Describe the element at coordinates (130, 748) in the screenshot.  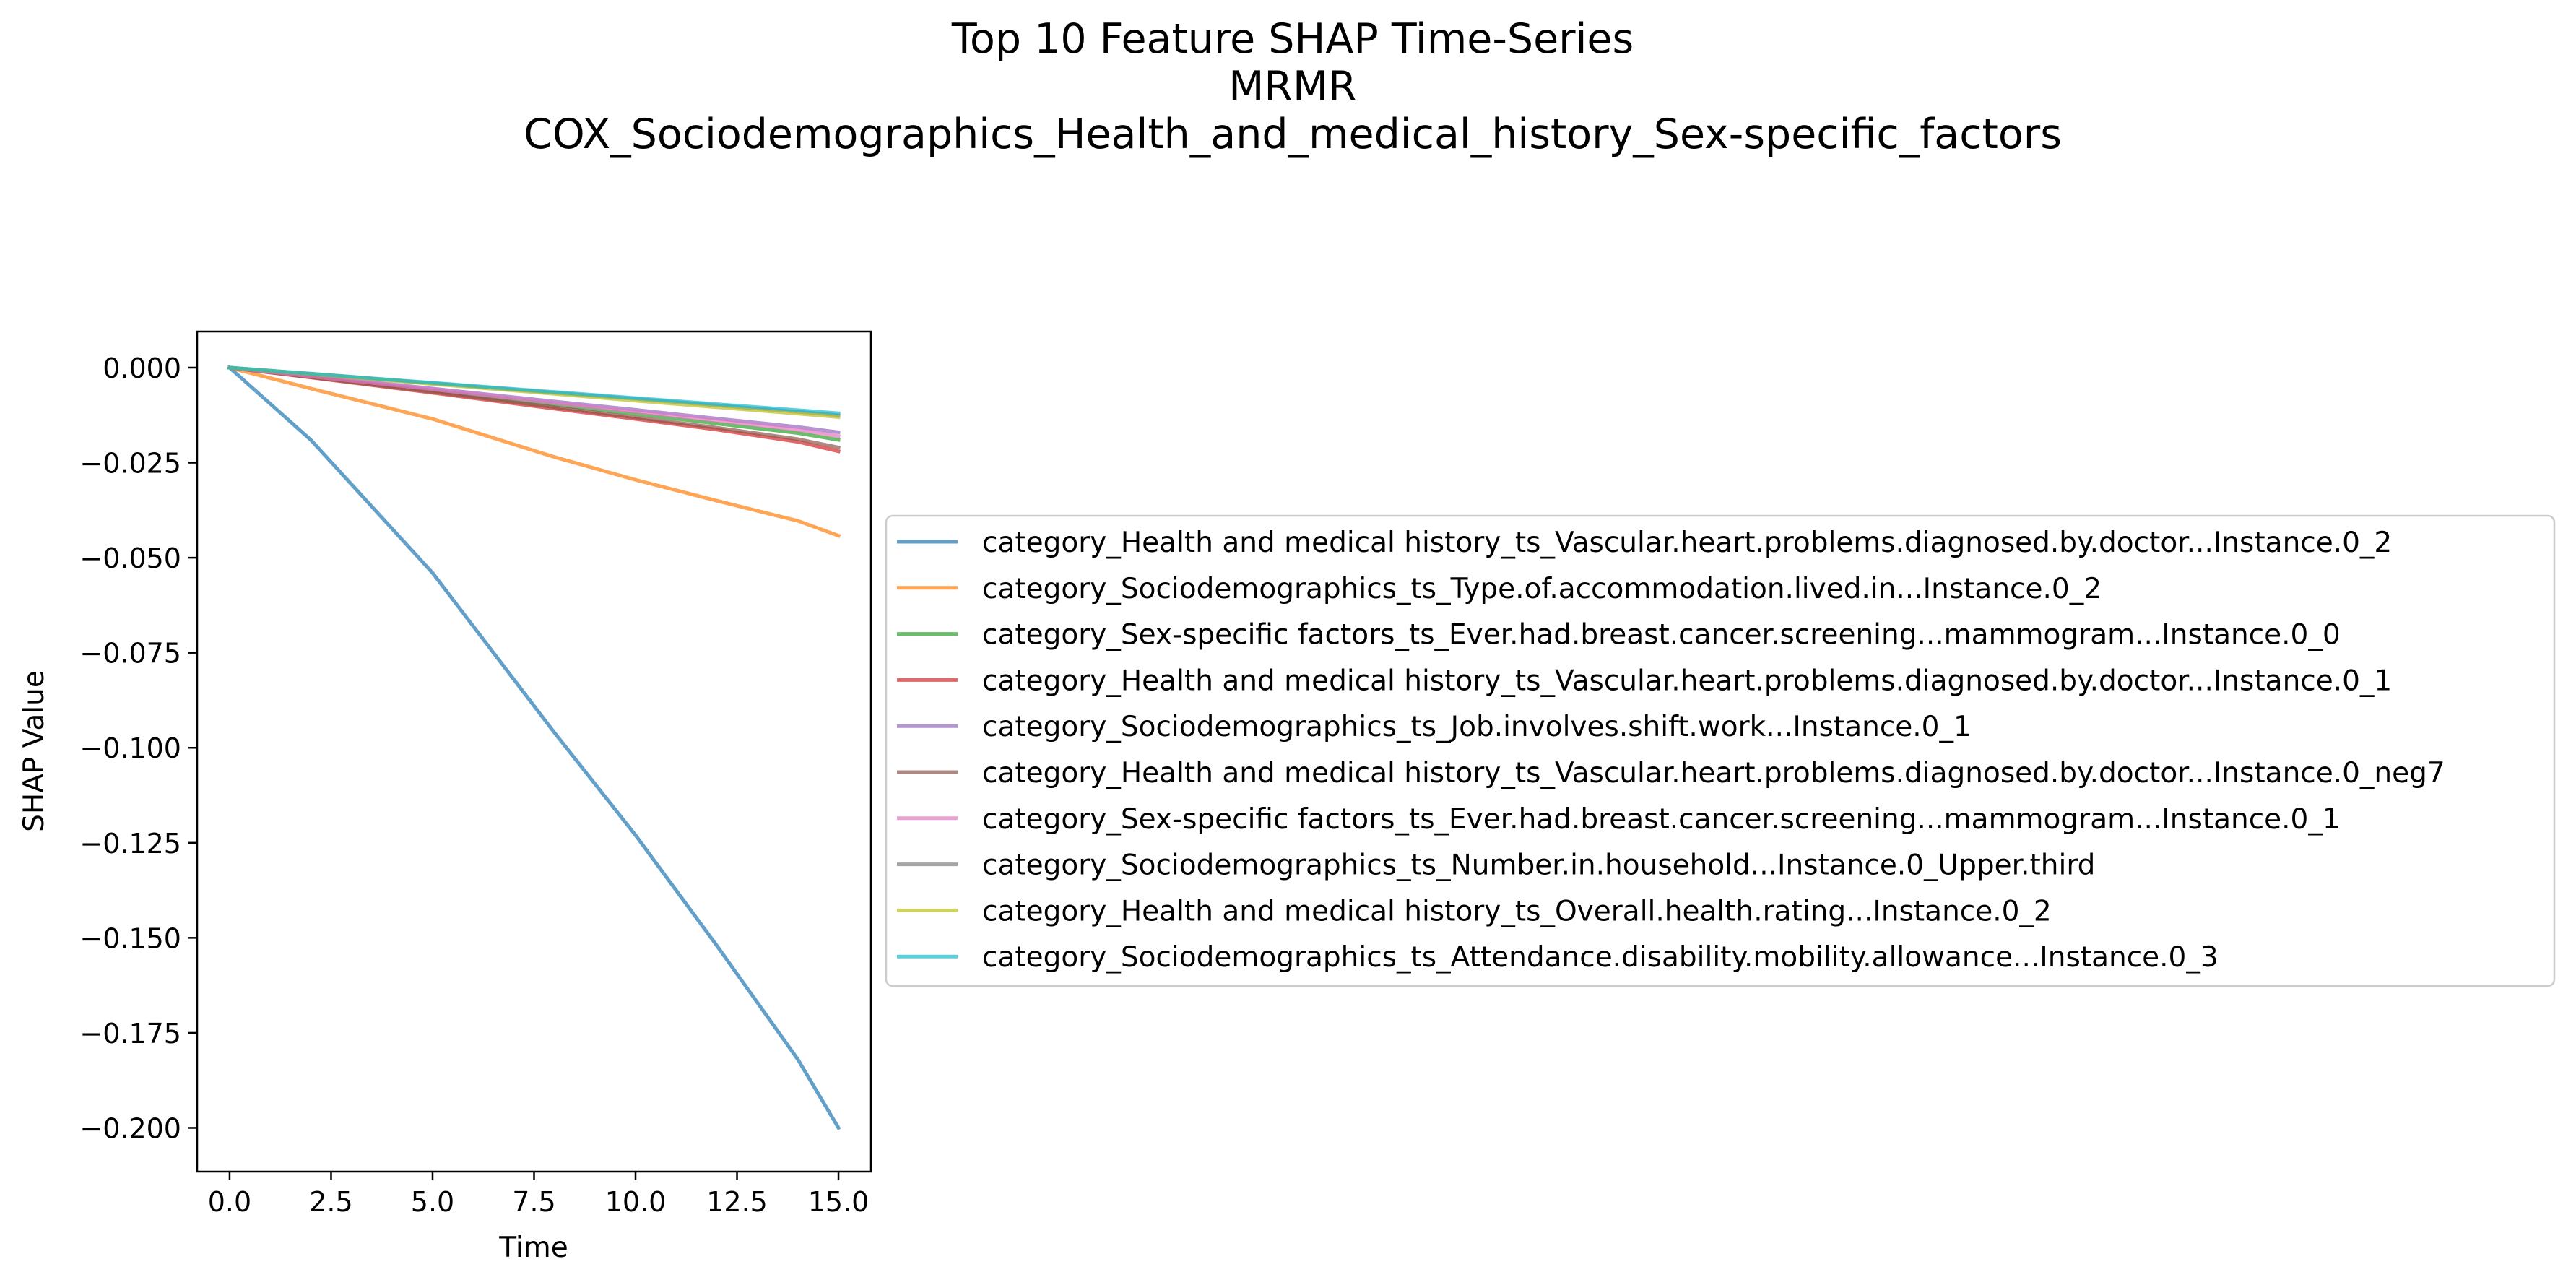
I see `y-tick-label: −0.100` at that location.